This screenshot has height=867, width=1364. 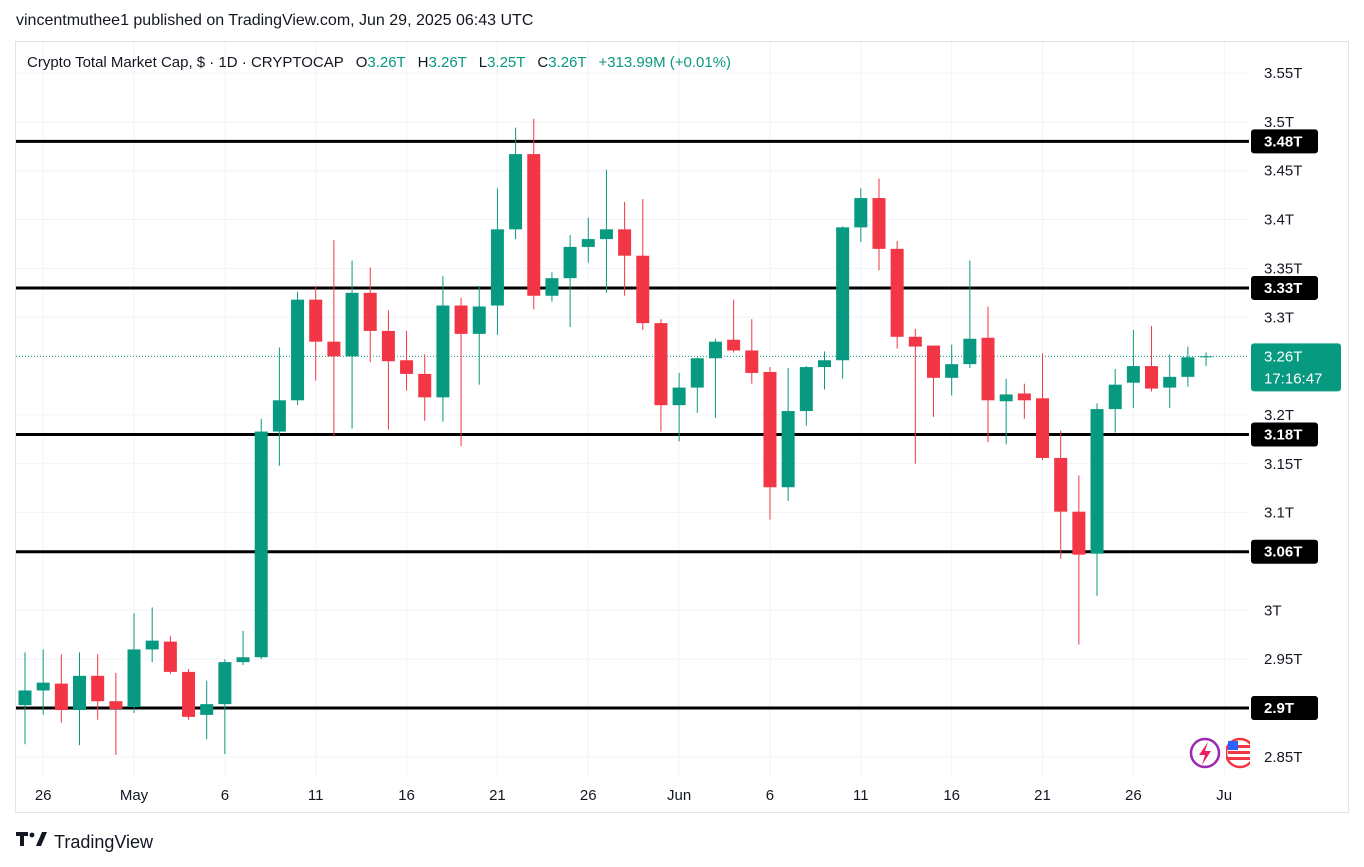 What do you see at coordinates (1279, 708) in the screenshot?
I see `level-badge-label: 2.9T` at bounding box center [1279, 708].